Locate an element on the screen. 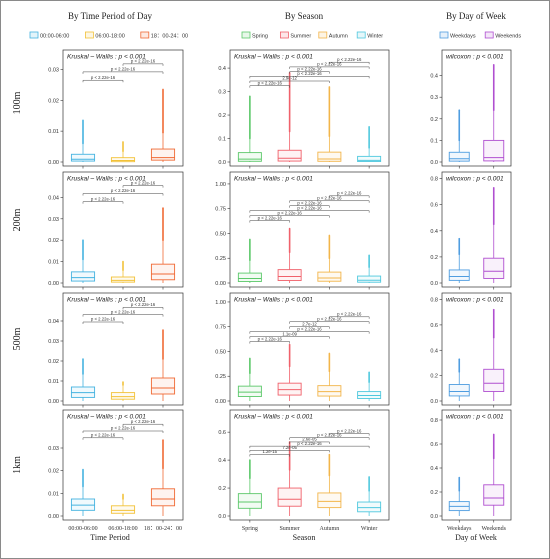  box-Weekends is located at coordinates (494, 354).